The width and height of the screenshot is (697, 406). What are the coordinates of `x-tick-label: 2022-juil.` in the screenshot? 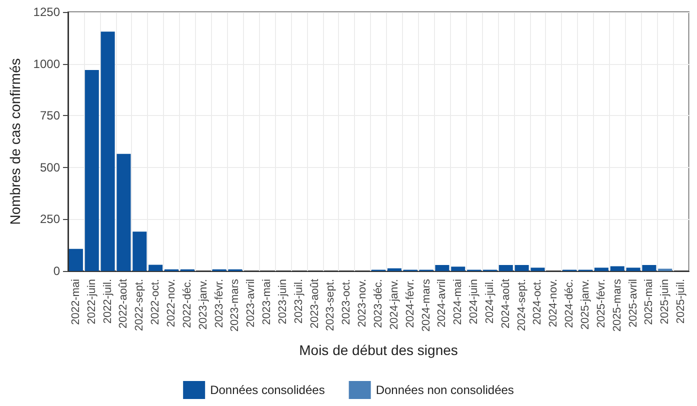 It's located at (108, 301).